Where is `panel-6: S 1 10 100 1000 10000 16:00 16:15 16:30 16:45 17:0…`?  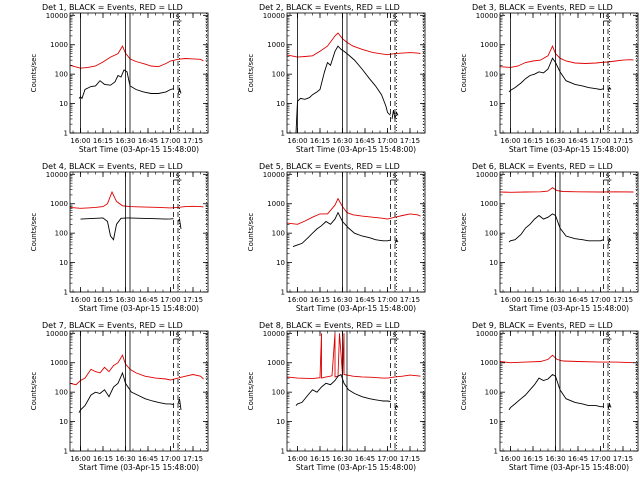
panel-6: S 1 10 100 1000 10000 16:00 16:15 16:30 16:45 17:0… is located at coordinates (549, 237).